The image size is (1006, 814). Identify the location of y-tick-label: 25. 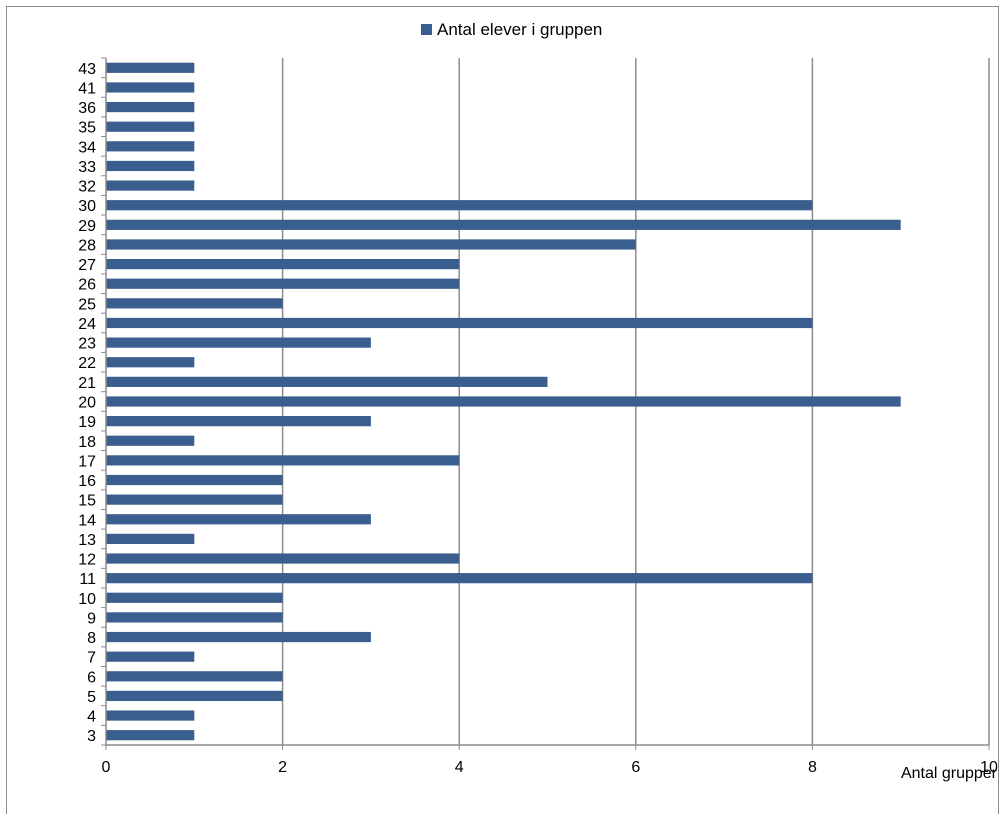
(87, 304).